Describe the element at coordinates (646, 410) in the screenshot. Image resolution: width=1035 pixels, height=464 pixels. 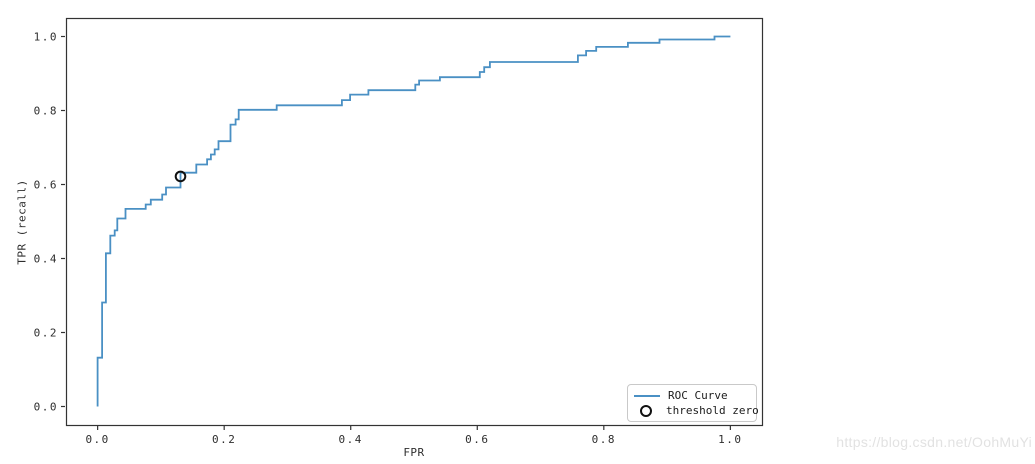
I see `threshold-zero-marker-icon` at that location.